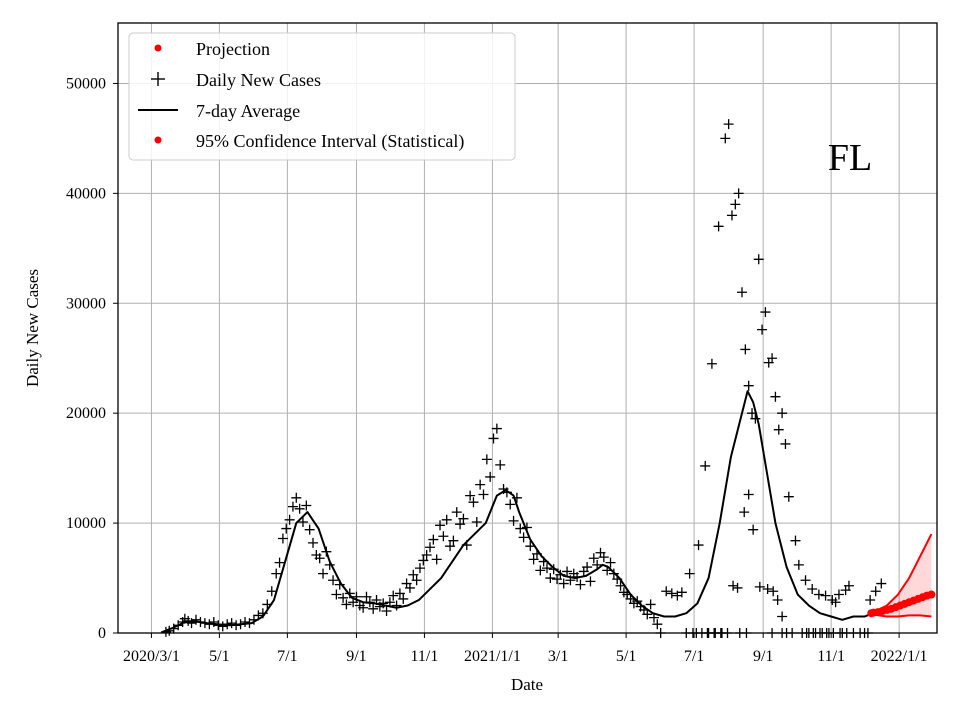 This screenshot has height=720, width=960. I want to click on legend-average-label: 7-day Average, so click(248, 111).